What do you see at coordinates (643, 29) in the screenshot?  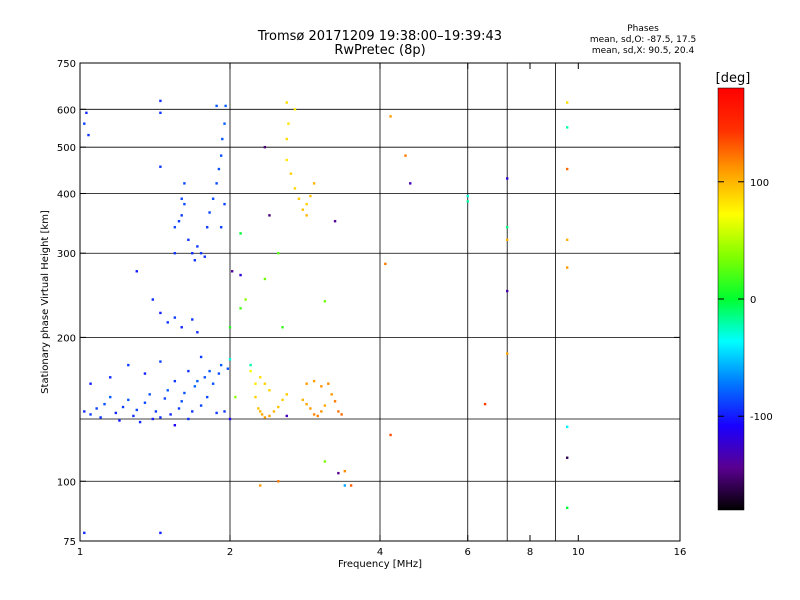 I see `legend-title: Phases` at bounding box center [643, 29].